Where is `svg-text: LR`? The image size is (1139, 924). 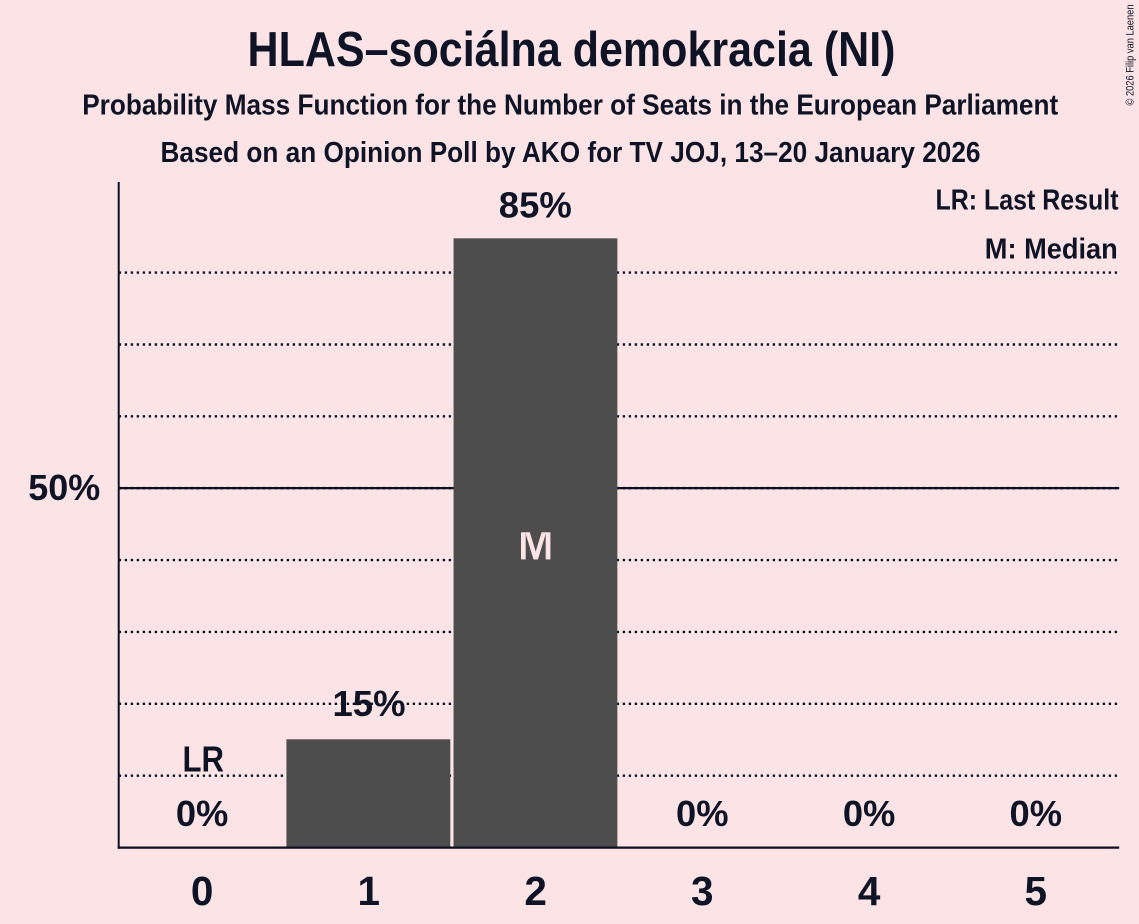 svg-text: LR is located at coordinates (204, 759).